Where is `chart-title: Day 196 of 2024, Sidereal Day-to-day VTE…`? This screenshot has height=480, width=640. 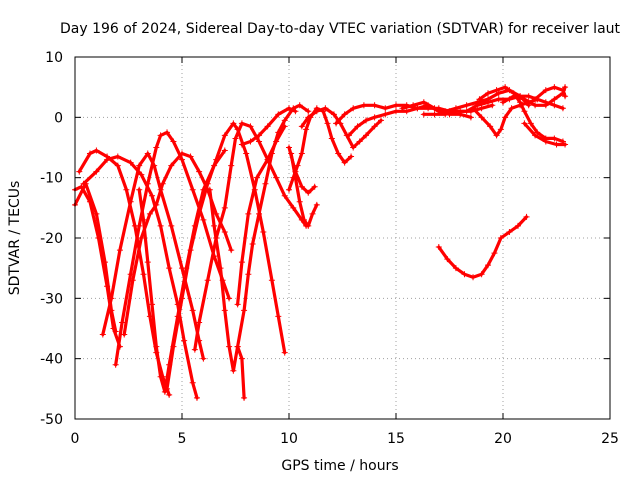
chart-title: Day 196 of 2024, Sidereal Day-to-day VTE… is located at coordinates (340, 29).